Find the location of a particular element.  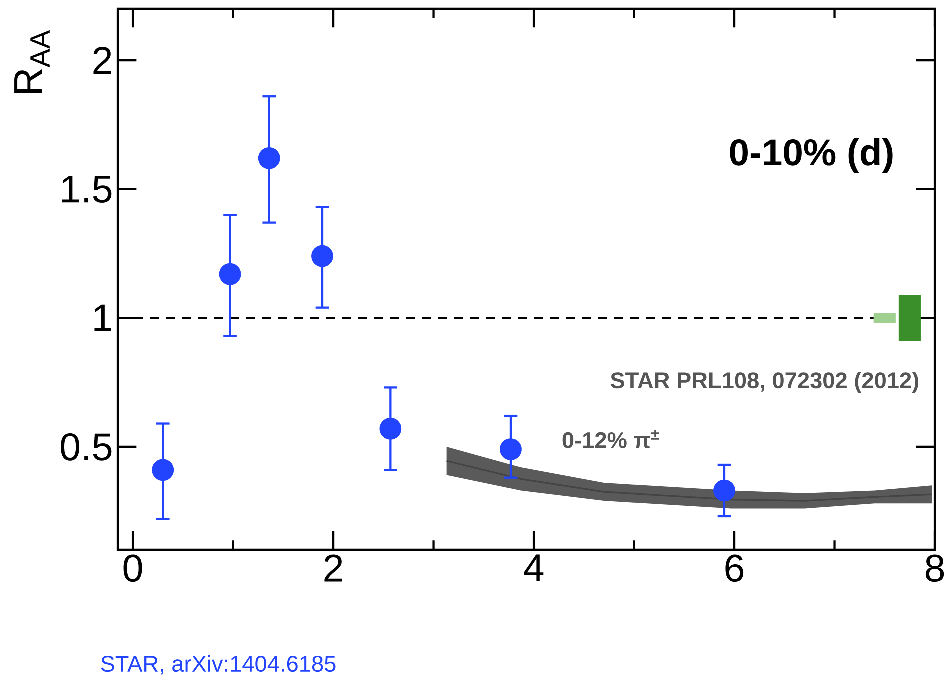

x-tick-label: 2 is located at coordinates (333, 568).